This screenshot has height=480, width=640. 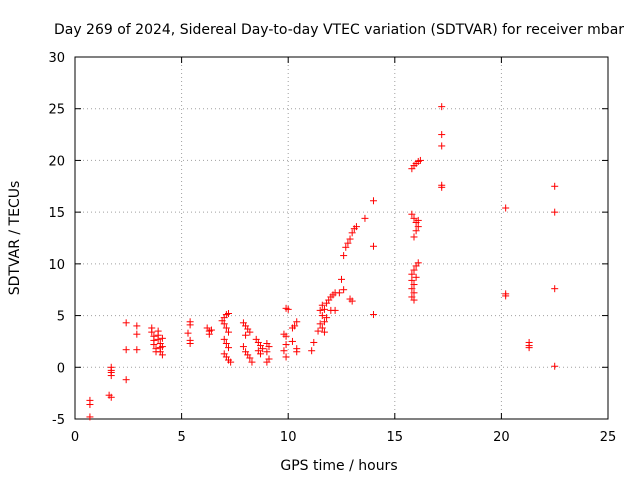 What do you see at coordinates (608, 437) in the screenshot?
I see `x-tick-label: 25` at bounding box center [608, 437].